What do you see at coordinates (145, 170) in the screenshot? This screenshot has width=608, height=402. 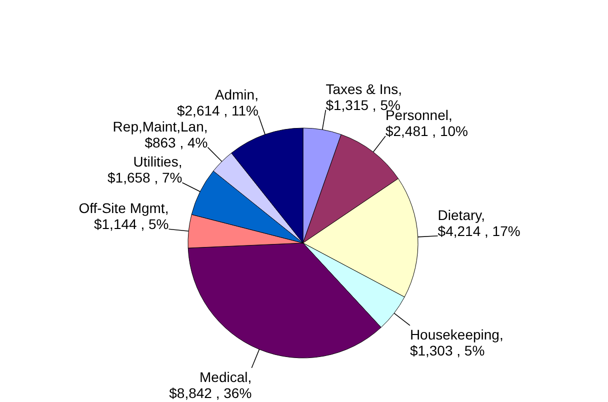 I see `slice-label: Utilities, $1,658 , 7%` at bounding box center [145, 170].